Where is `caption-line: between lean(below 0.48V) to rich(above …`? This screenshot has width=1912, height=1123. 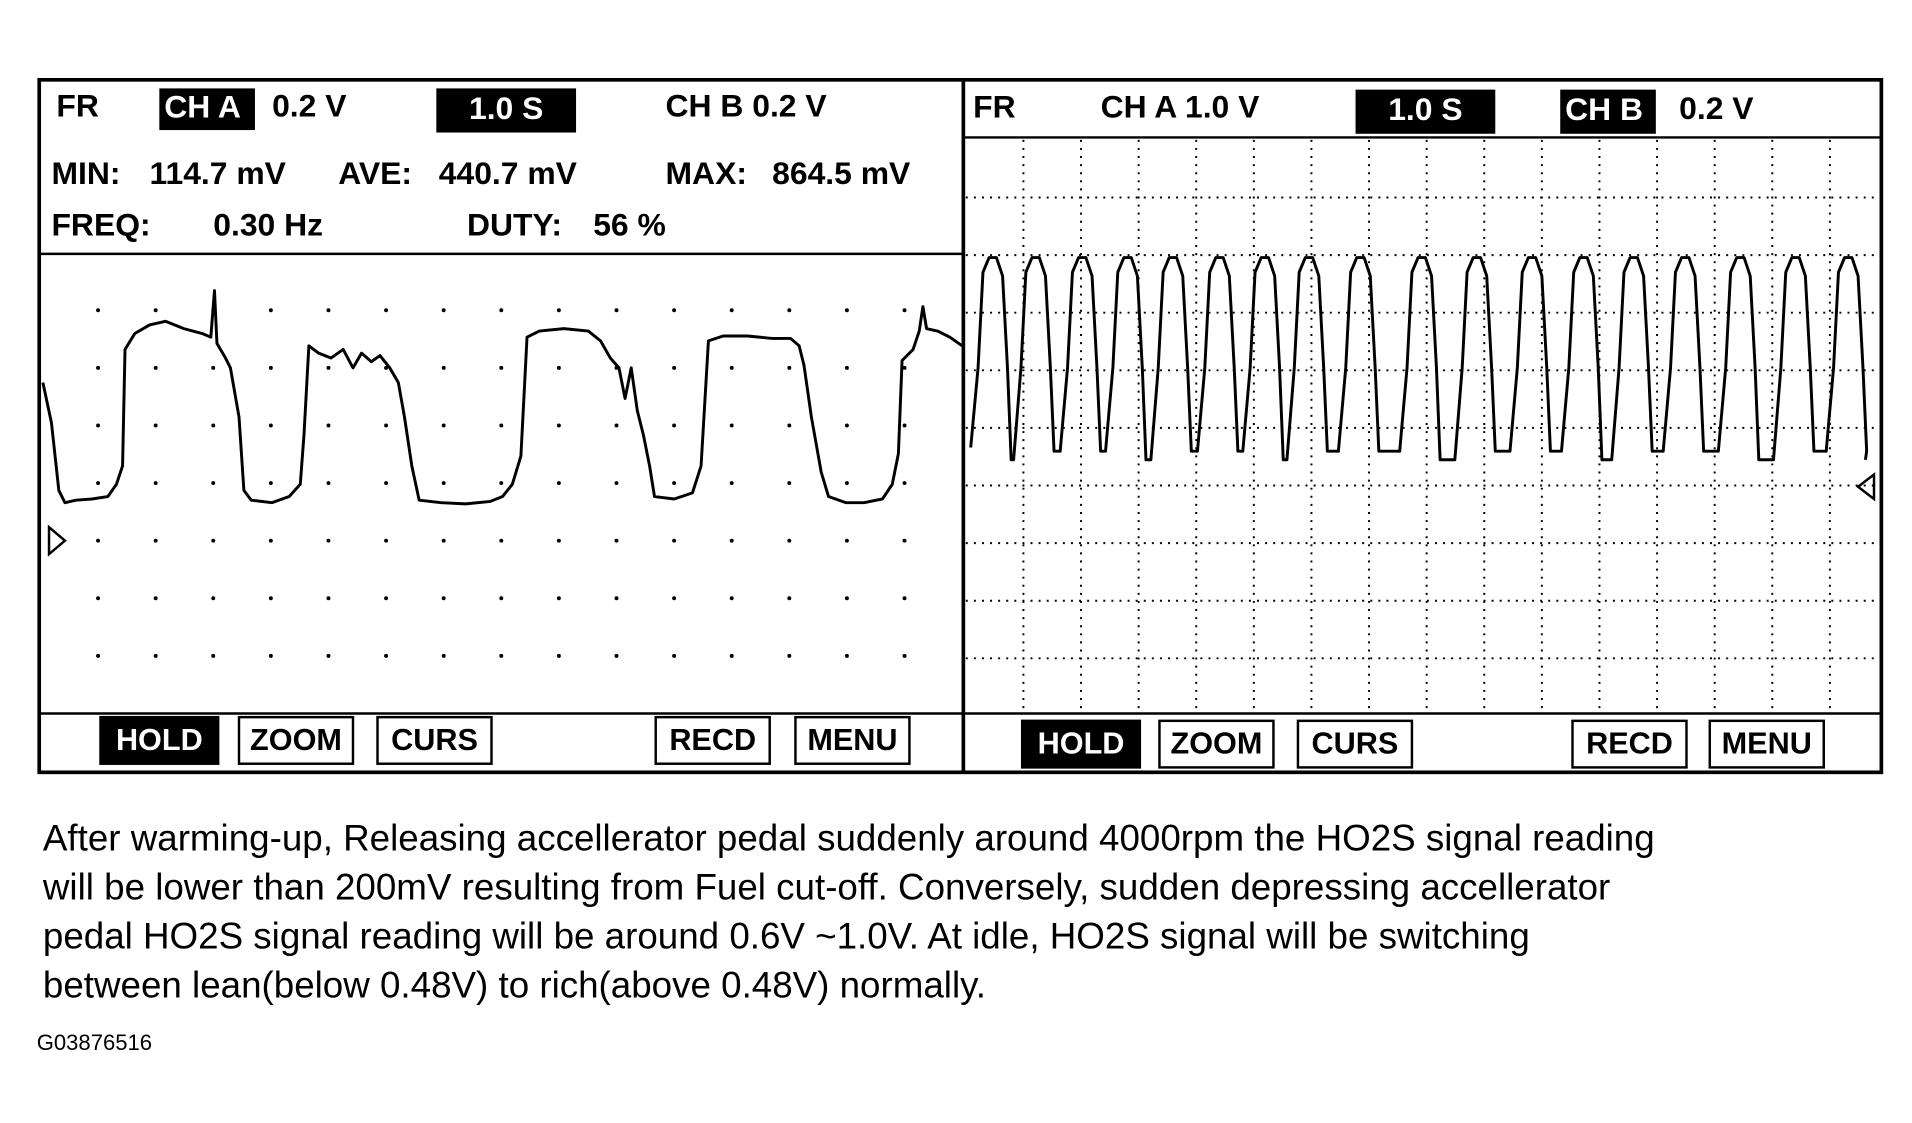
caption-line: between lean(below 0.48V) to rich(above … is located at coordinates (514, 985).